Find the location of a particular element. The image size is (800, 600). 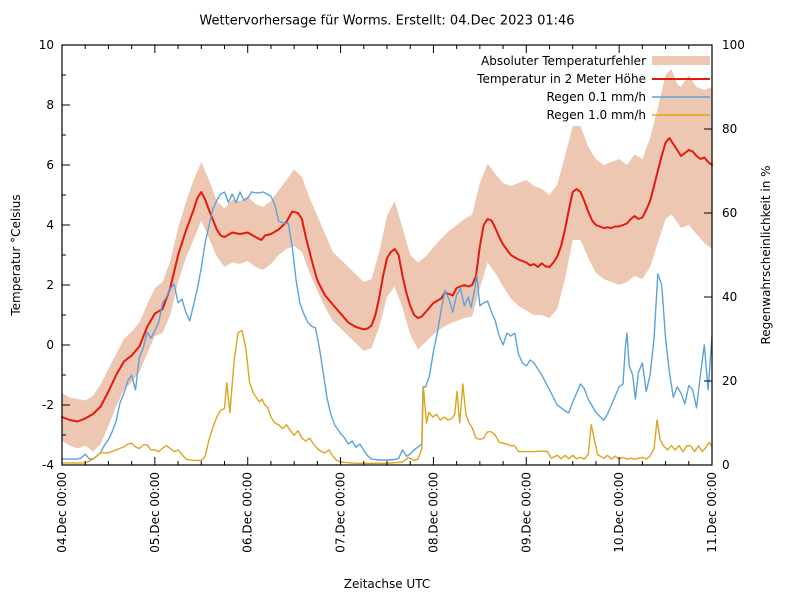

x-tick-label: 11.Dec 00:00 is located at coordinates (712, 512).